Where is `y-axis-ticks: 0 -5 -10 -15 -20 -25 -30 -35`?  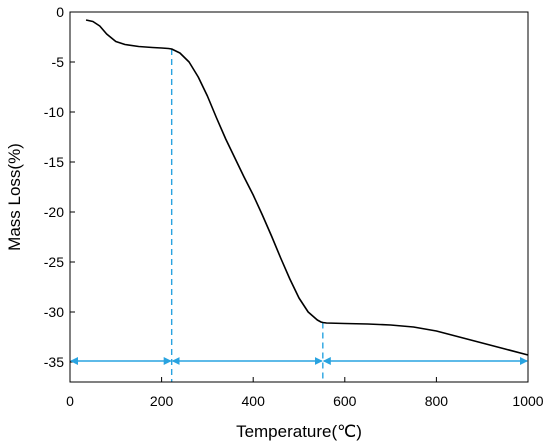 y-axis-ticks: 0 -5 -10 -15 -20 -25 -30 -35 is located at coordinates (59, 187).